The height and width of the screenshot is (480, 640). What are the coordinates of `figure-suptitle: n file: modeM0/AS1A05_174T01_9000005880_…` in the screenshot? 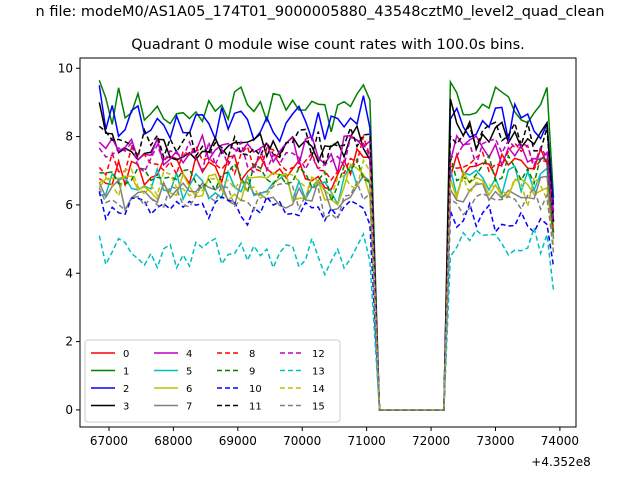 It's located at (320, 12).